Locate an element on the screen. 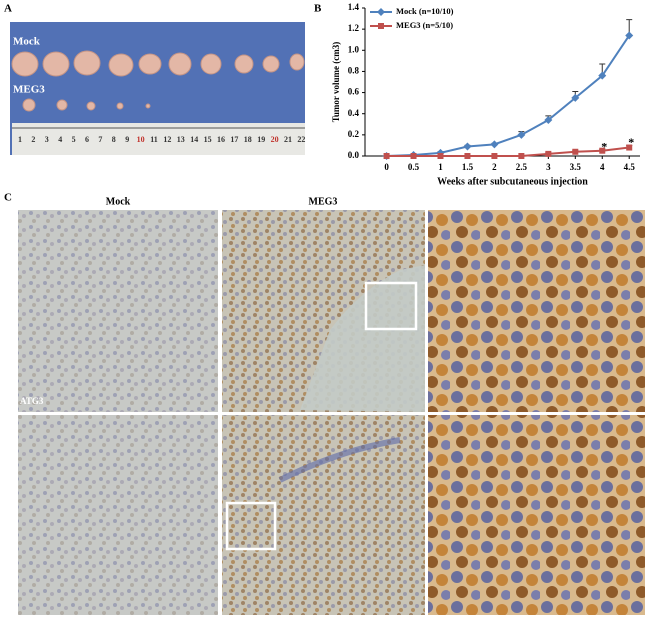 The height and width of the screenshot is (618, 650). photo-label: Mock is located at coordinates (27, 42).